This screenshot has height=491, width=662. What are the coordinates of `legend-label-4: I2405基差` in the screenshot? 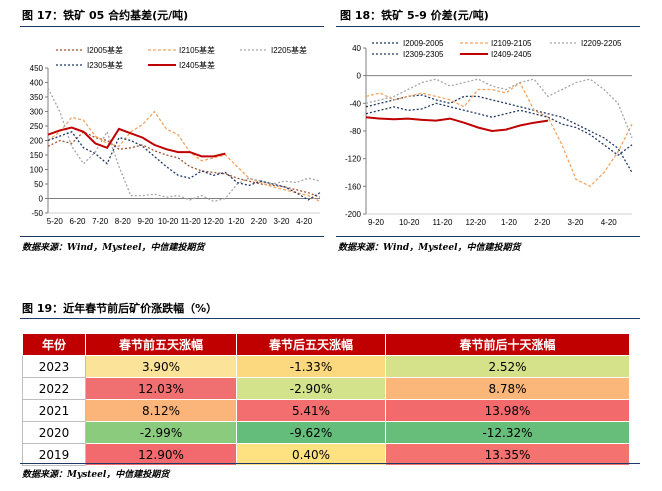 It's located at (197, 65).